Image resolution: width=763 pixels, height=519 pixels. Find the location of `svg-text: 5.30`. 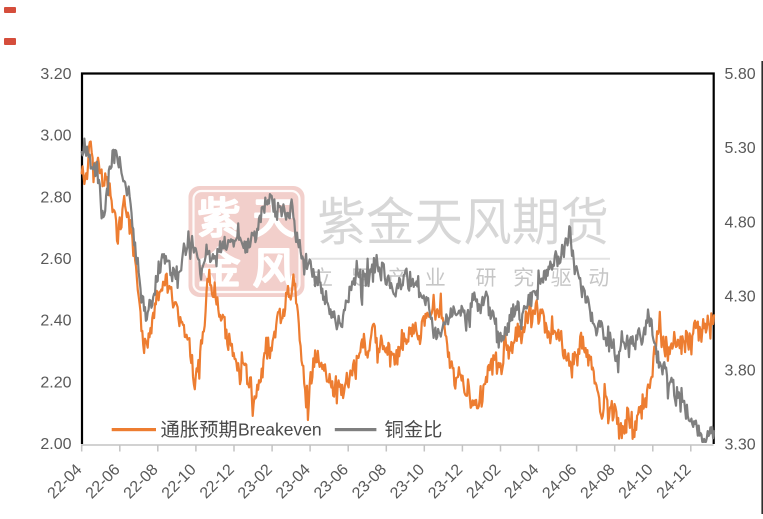

svg-text: 5.30 is located at coordinates (740, 148).